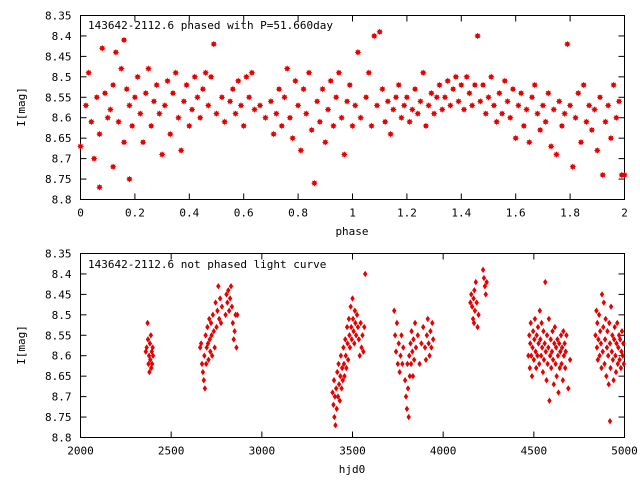 The height and width of the screenshot is (480, 640). I want to click on x-tick-label: 3500, so click(352, 451).